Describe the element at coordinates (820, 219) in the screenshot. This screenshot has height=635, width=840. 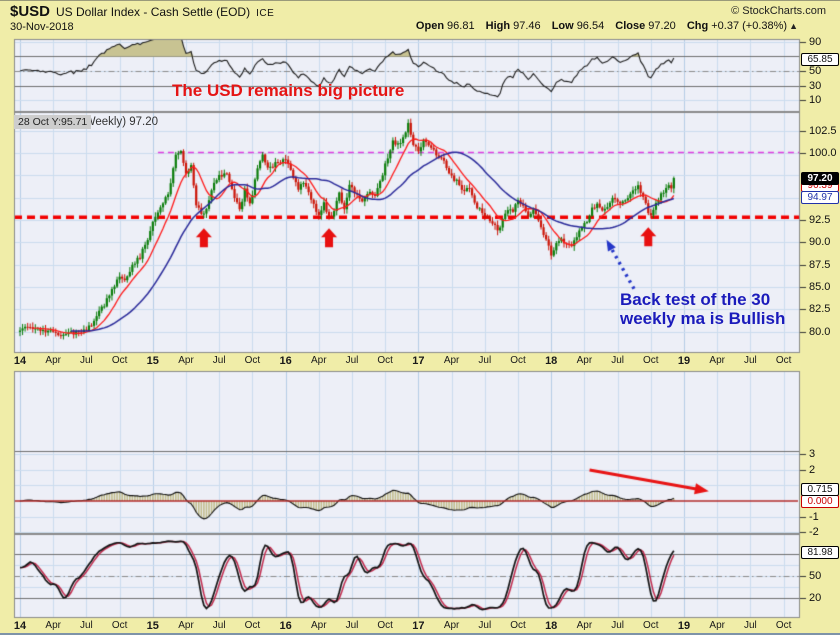
I see `y-axis-label: 92.5` at that location.